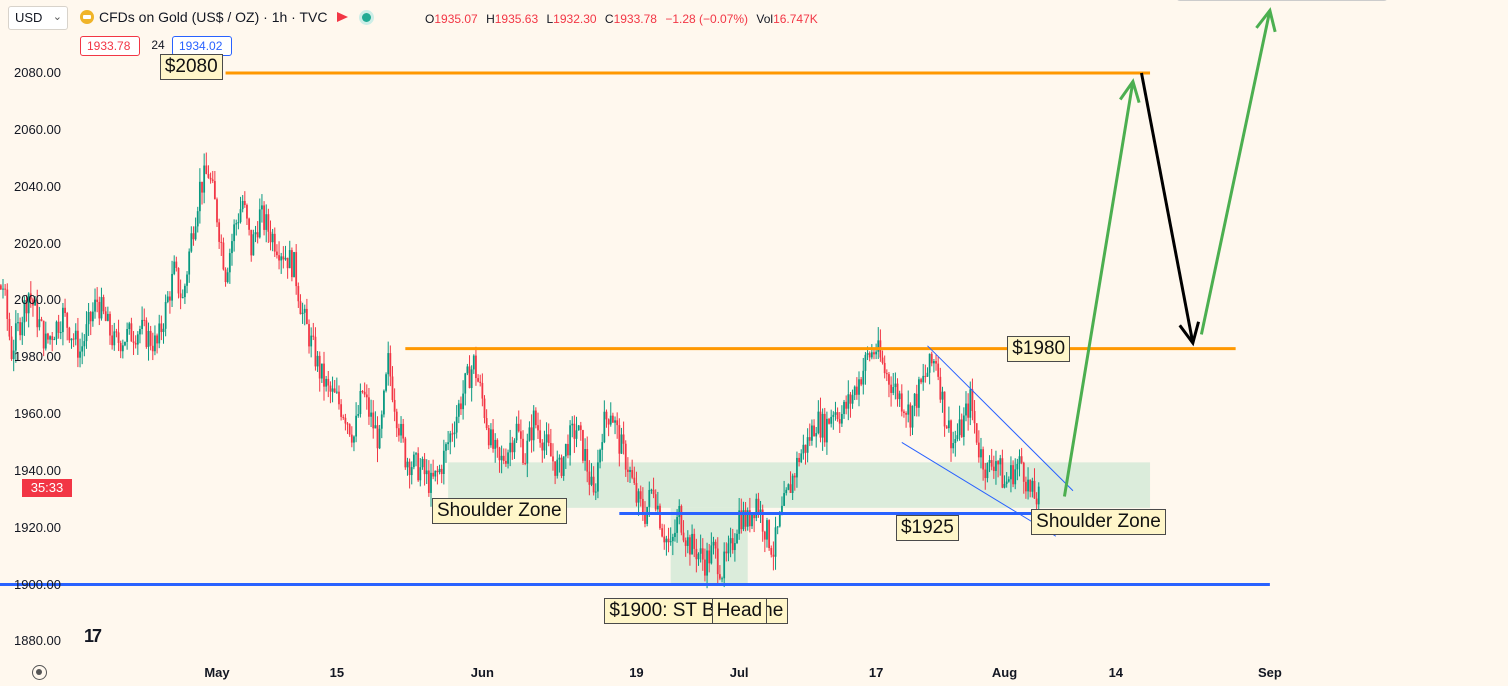  Describe the element at coordinates (927, 527) in the screenshot. I see `annotation-label: $1925` at that location.